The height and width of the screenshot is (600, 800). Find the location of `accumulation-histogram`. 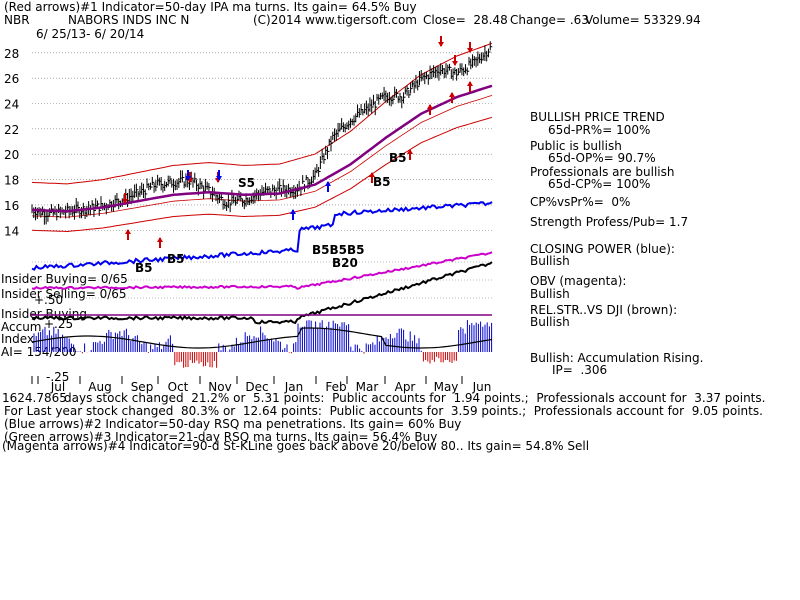

accumulation-histogram is located at coordinates (262, 344).